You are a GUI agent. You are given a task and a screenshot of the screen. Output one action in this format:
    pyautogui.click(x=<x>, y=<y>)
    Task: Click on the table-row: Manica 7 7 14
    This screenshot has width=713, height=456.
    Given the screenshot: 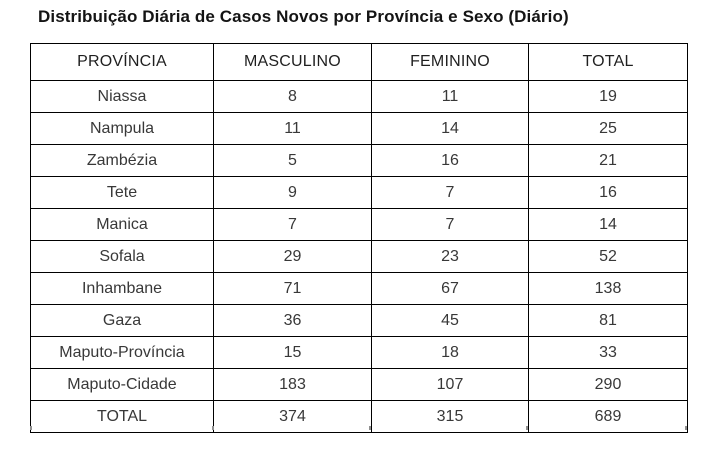 What is the action you would take?
    pyautogui.click(x=359, y=224)
    